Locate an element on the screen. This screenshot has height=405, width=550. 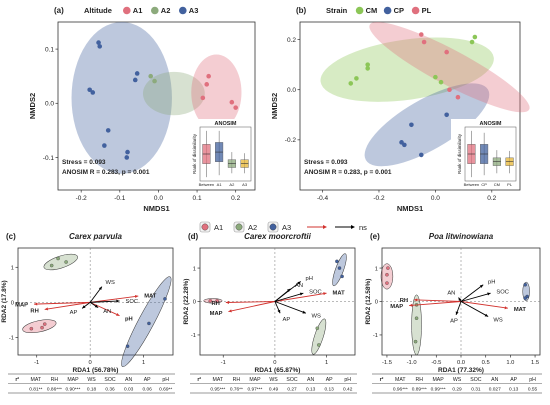
legend-ns-label: ns is located at coordinates (363, 227).